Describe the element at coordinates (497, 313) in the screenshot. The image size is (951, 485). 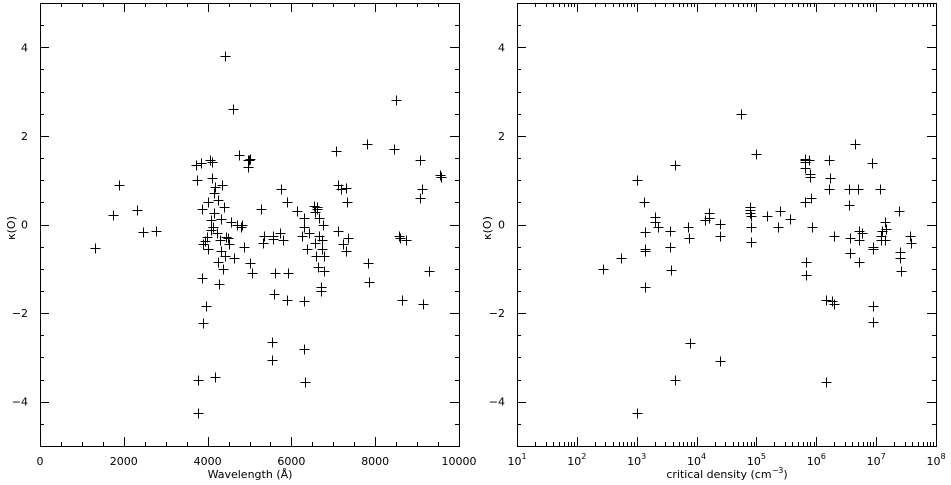
I see `y-tick-label: −2` at that location.